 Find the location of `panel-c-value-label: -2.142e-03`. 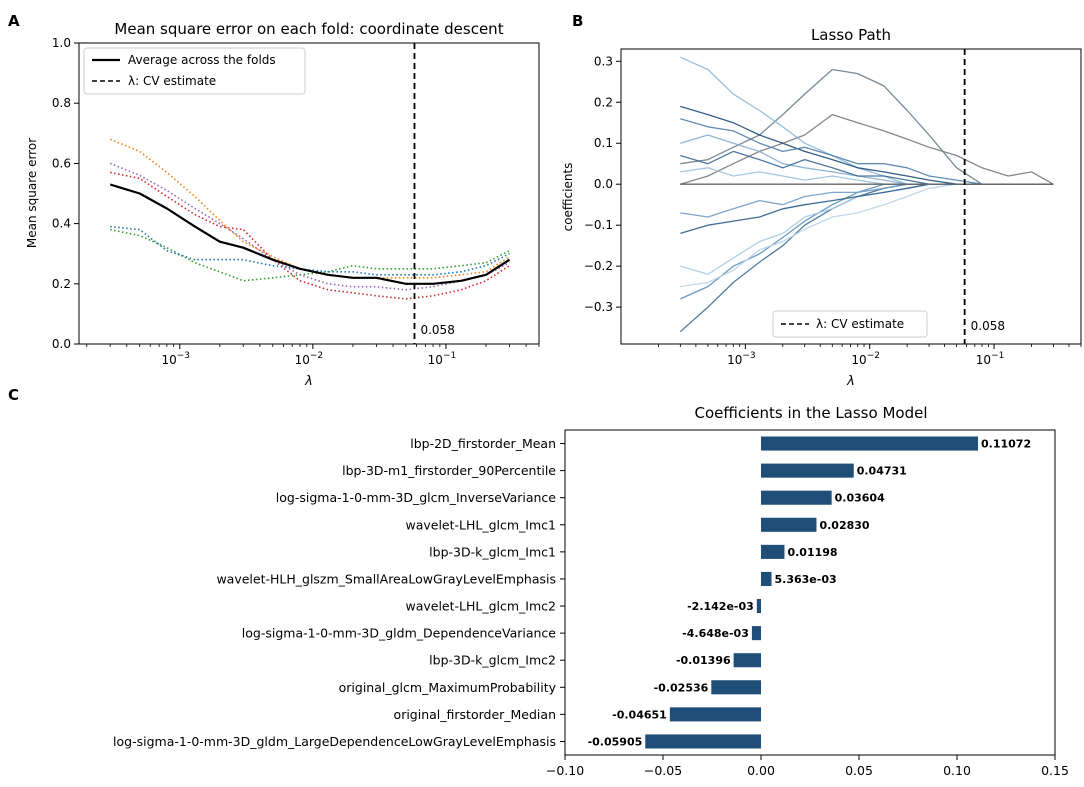

panel-c-value-label: -2.142e-03 is located at coordinates (720, 606).